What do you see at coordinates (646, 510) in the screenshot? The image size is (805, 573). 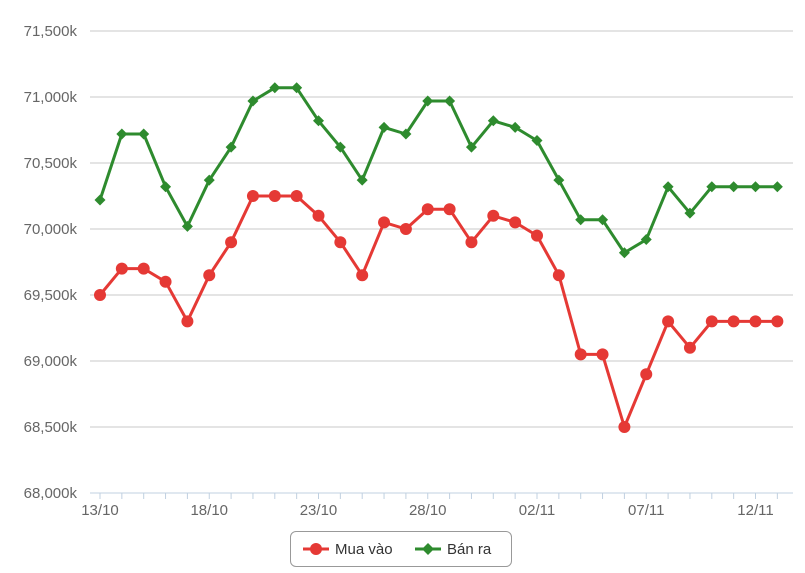 I see `x-tick-label: 07/11` at bounding box center [646, 510].